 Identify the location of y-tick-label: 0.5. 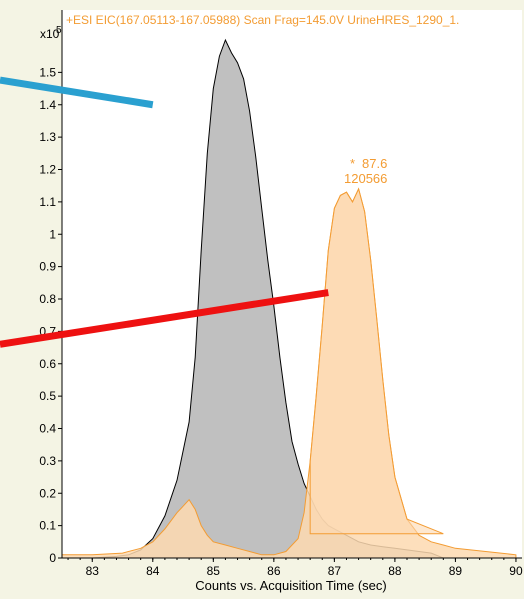
(47, 396).